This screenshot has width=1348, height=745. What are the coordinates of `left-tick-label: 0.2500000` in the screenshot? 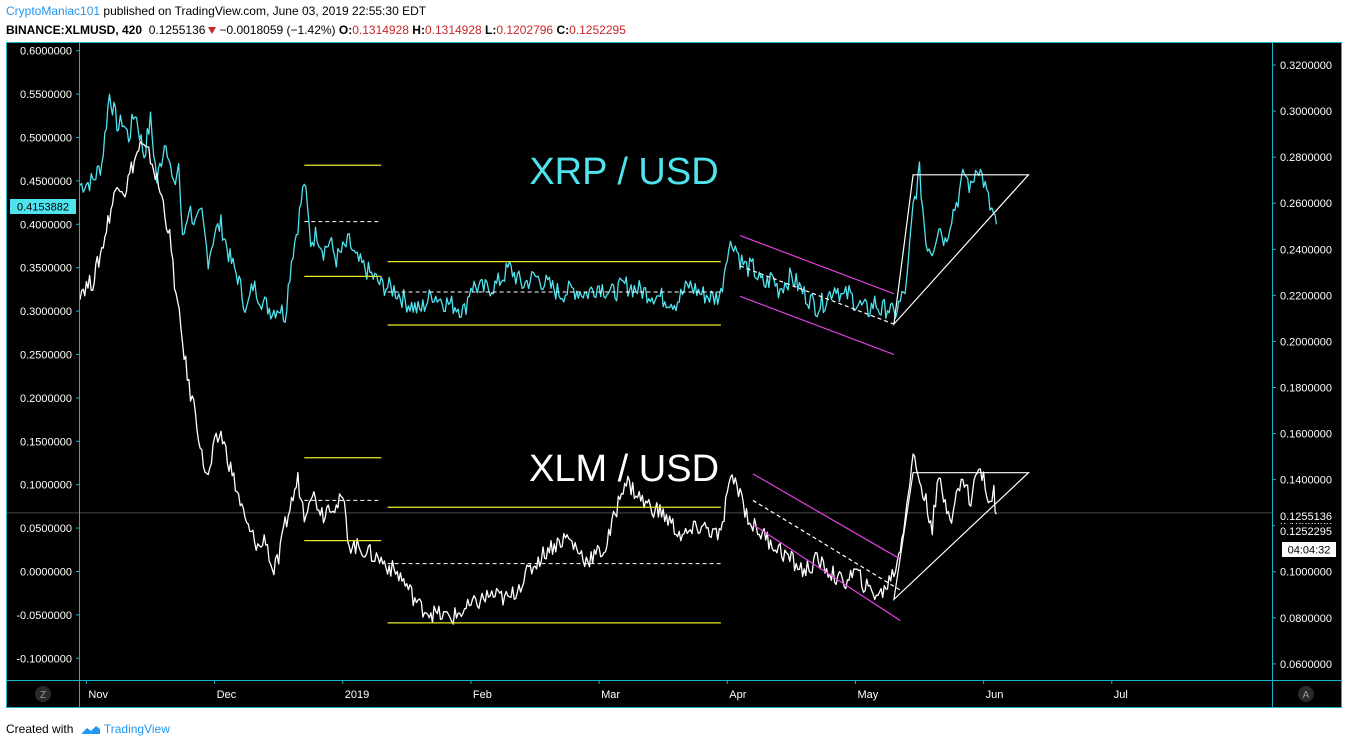 It's located at (46, 355).